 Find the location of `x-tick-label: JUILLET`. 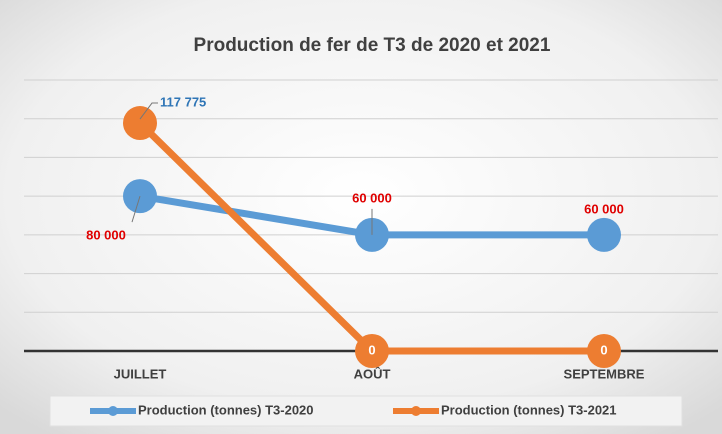

x-tick-label: JUILLET is located at coordinates (140, 373).